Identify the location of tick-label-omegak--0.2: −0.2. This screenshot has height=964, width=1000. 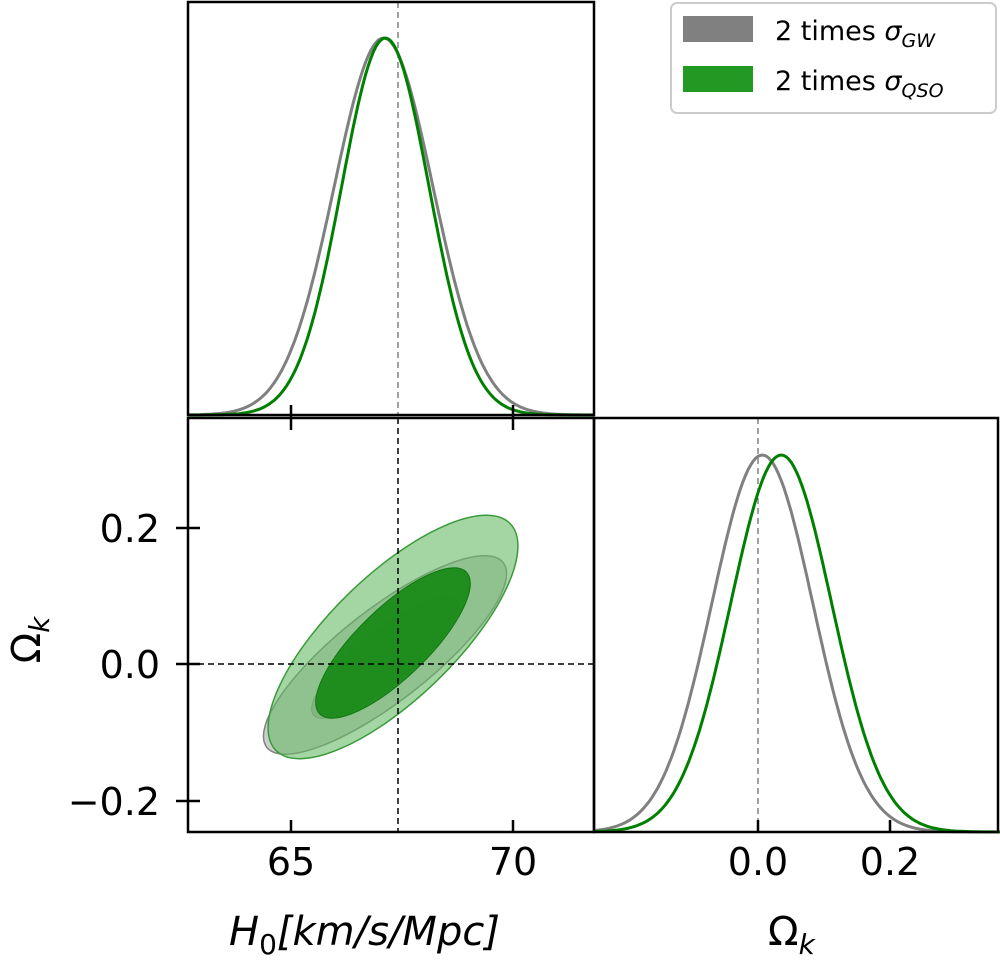
(114, 802).